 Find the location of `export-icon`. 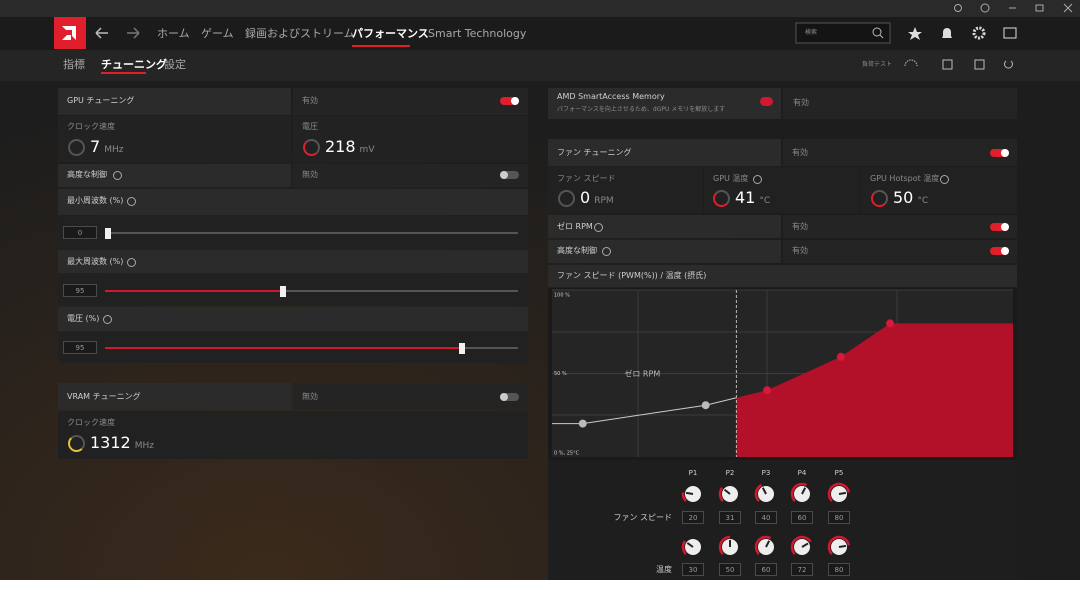

export-icon is located at coordinates (979, 64).